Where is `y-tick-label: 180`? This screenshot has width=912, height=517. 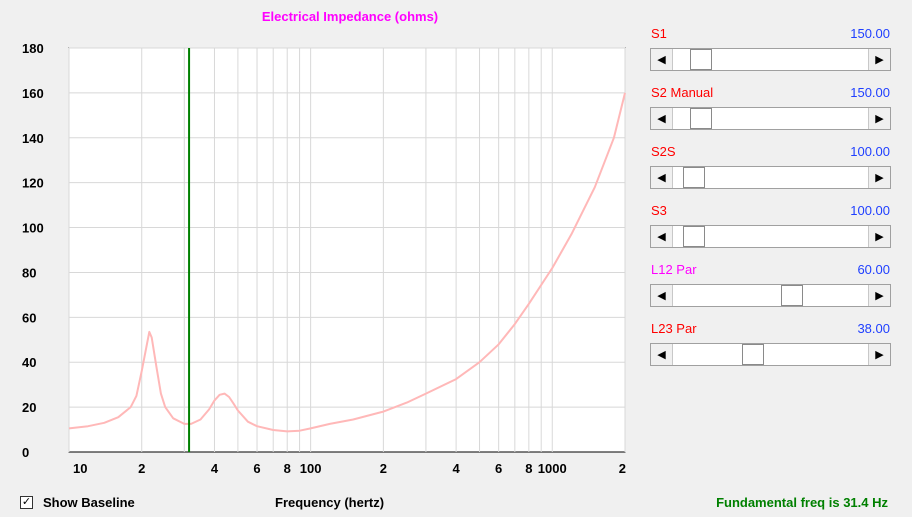 y-tick-label: 180 is located at coordinates (33, 48).